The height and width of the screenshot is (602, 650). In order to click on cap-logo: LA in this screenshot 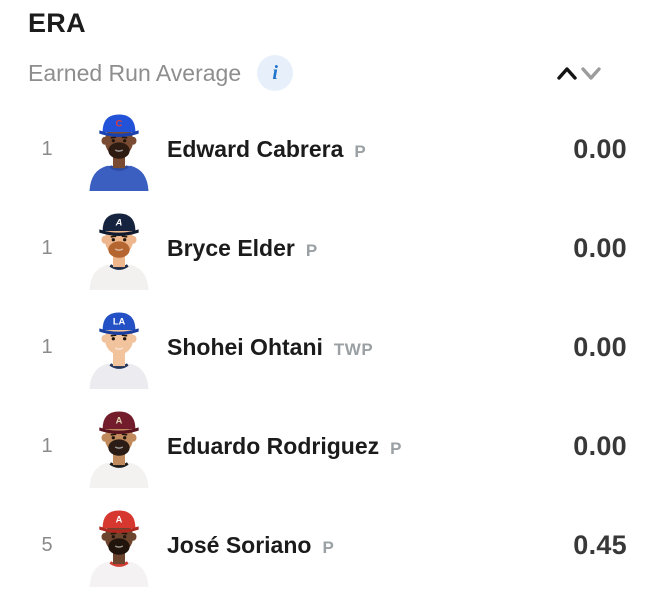, I will do `click(119, 322)`.